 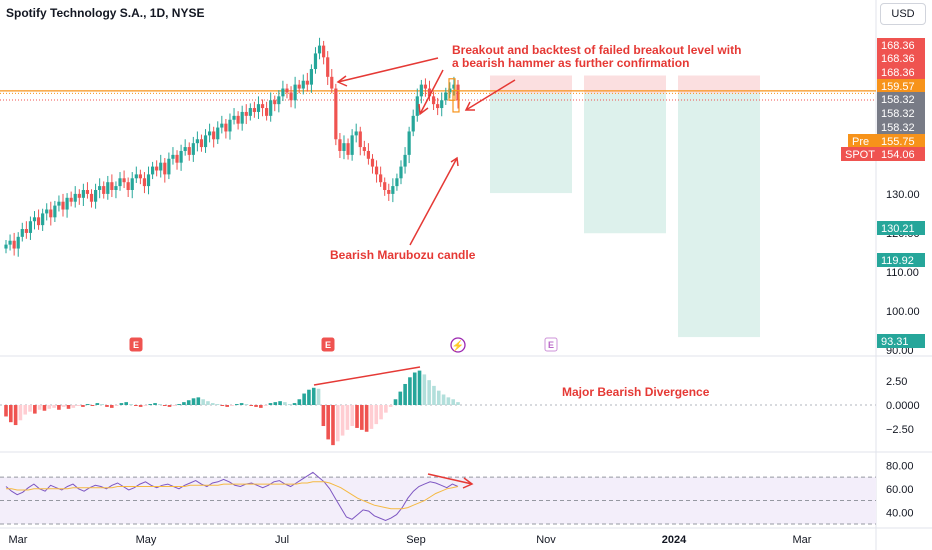 What do you see at coordinates (719, 84) in the screenshot?
I see `stop-loss-zone` at bounding box center [719, 84].